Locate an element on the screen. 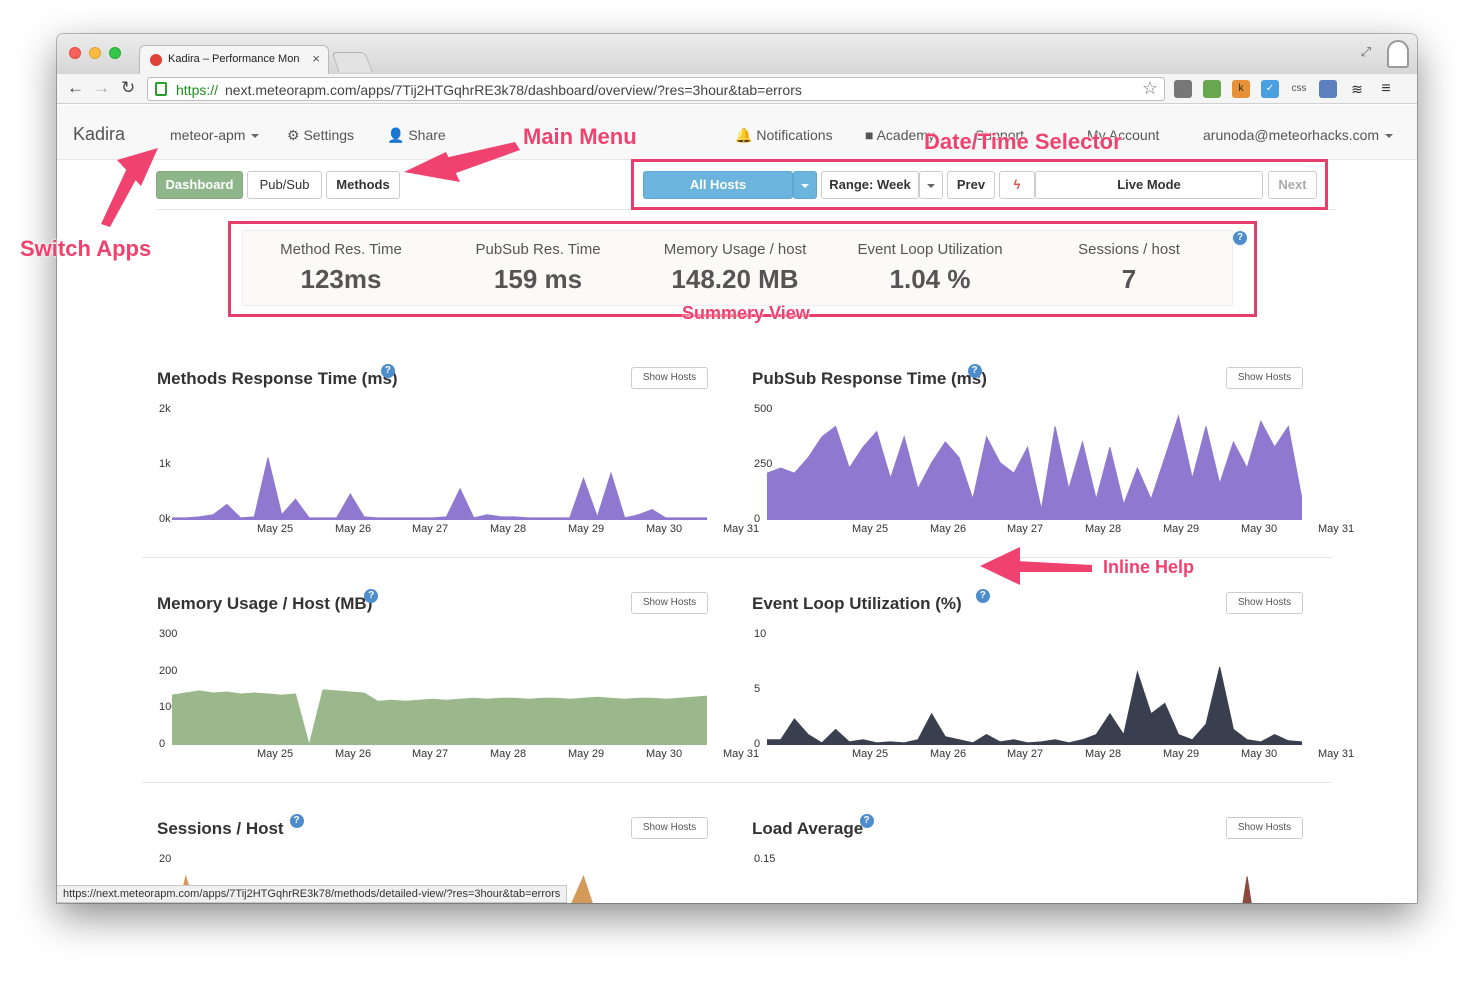 Image resolution: width=1474 pixels, height=982 pixels. minimize-window-icon is located at coordinates (95, 53).